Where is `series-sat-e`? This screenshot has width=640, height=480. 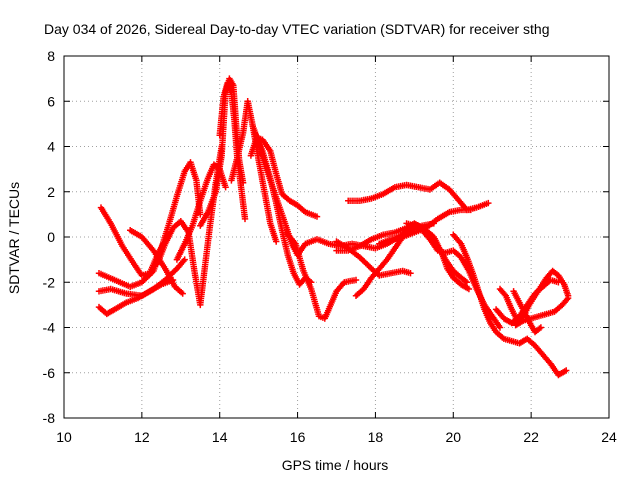
series-sat-e is located at coordinates (156, 262).